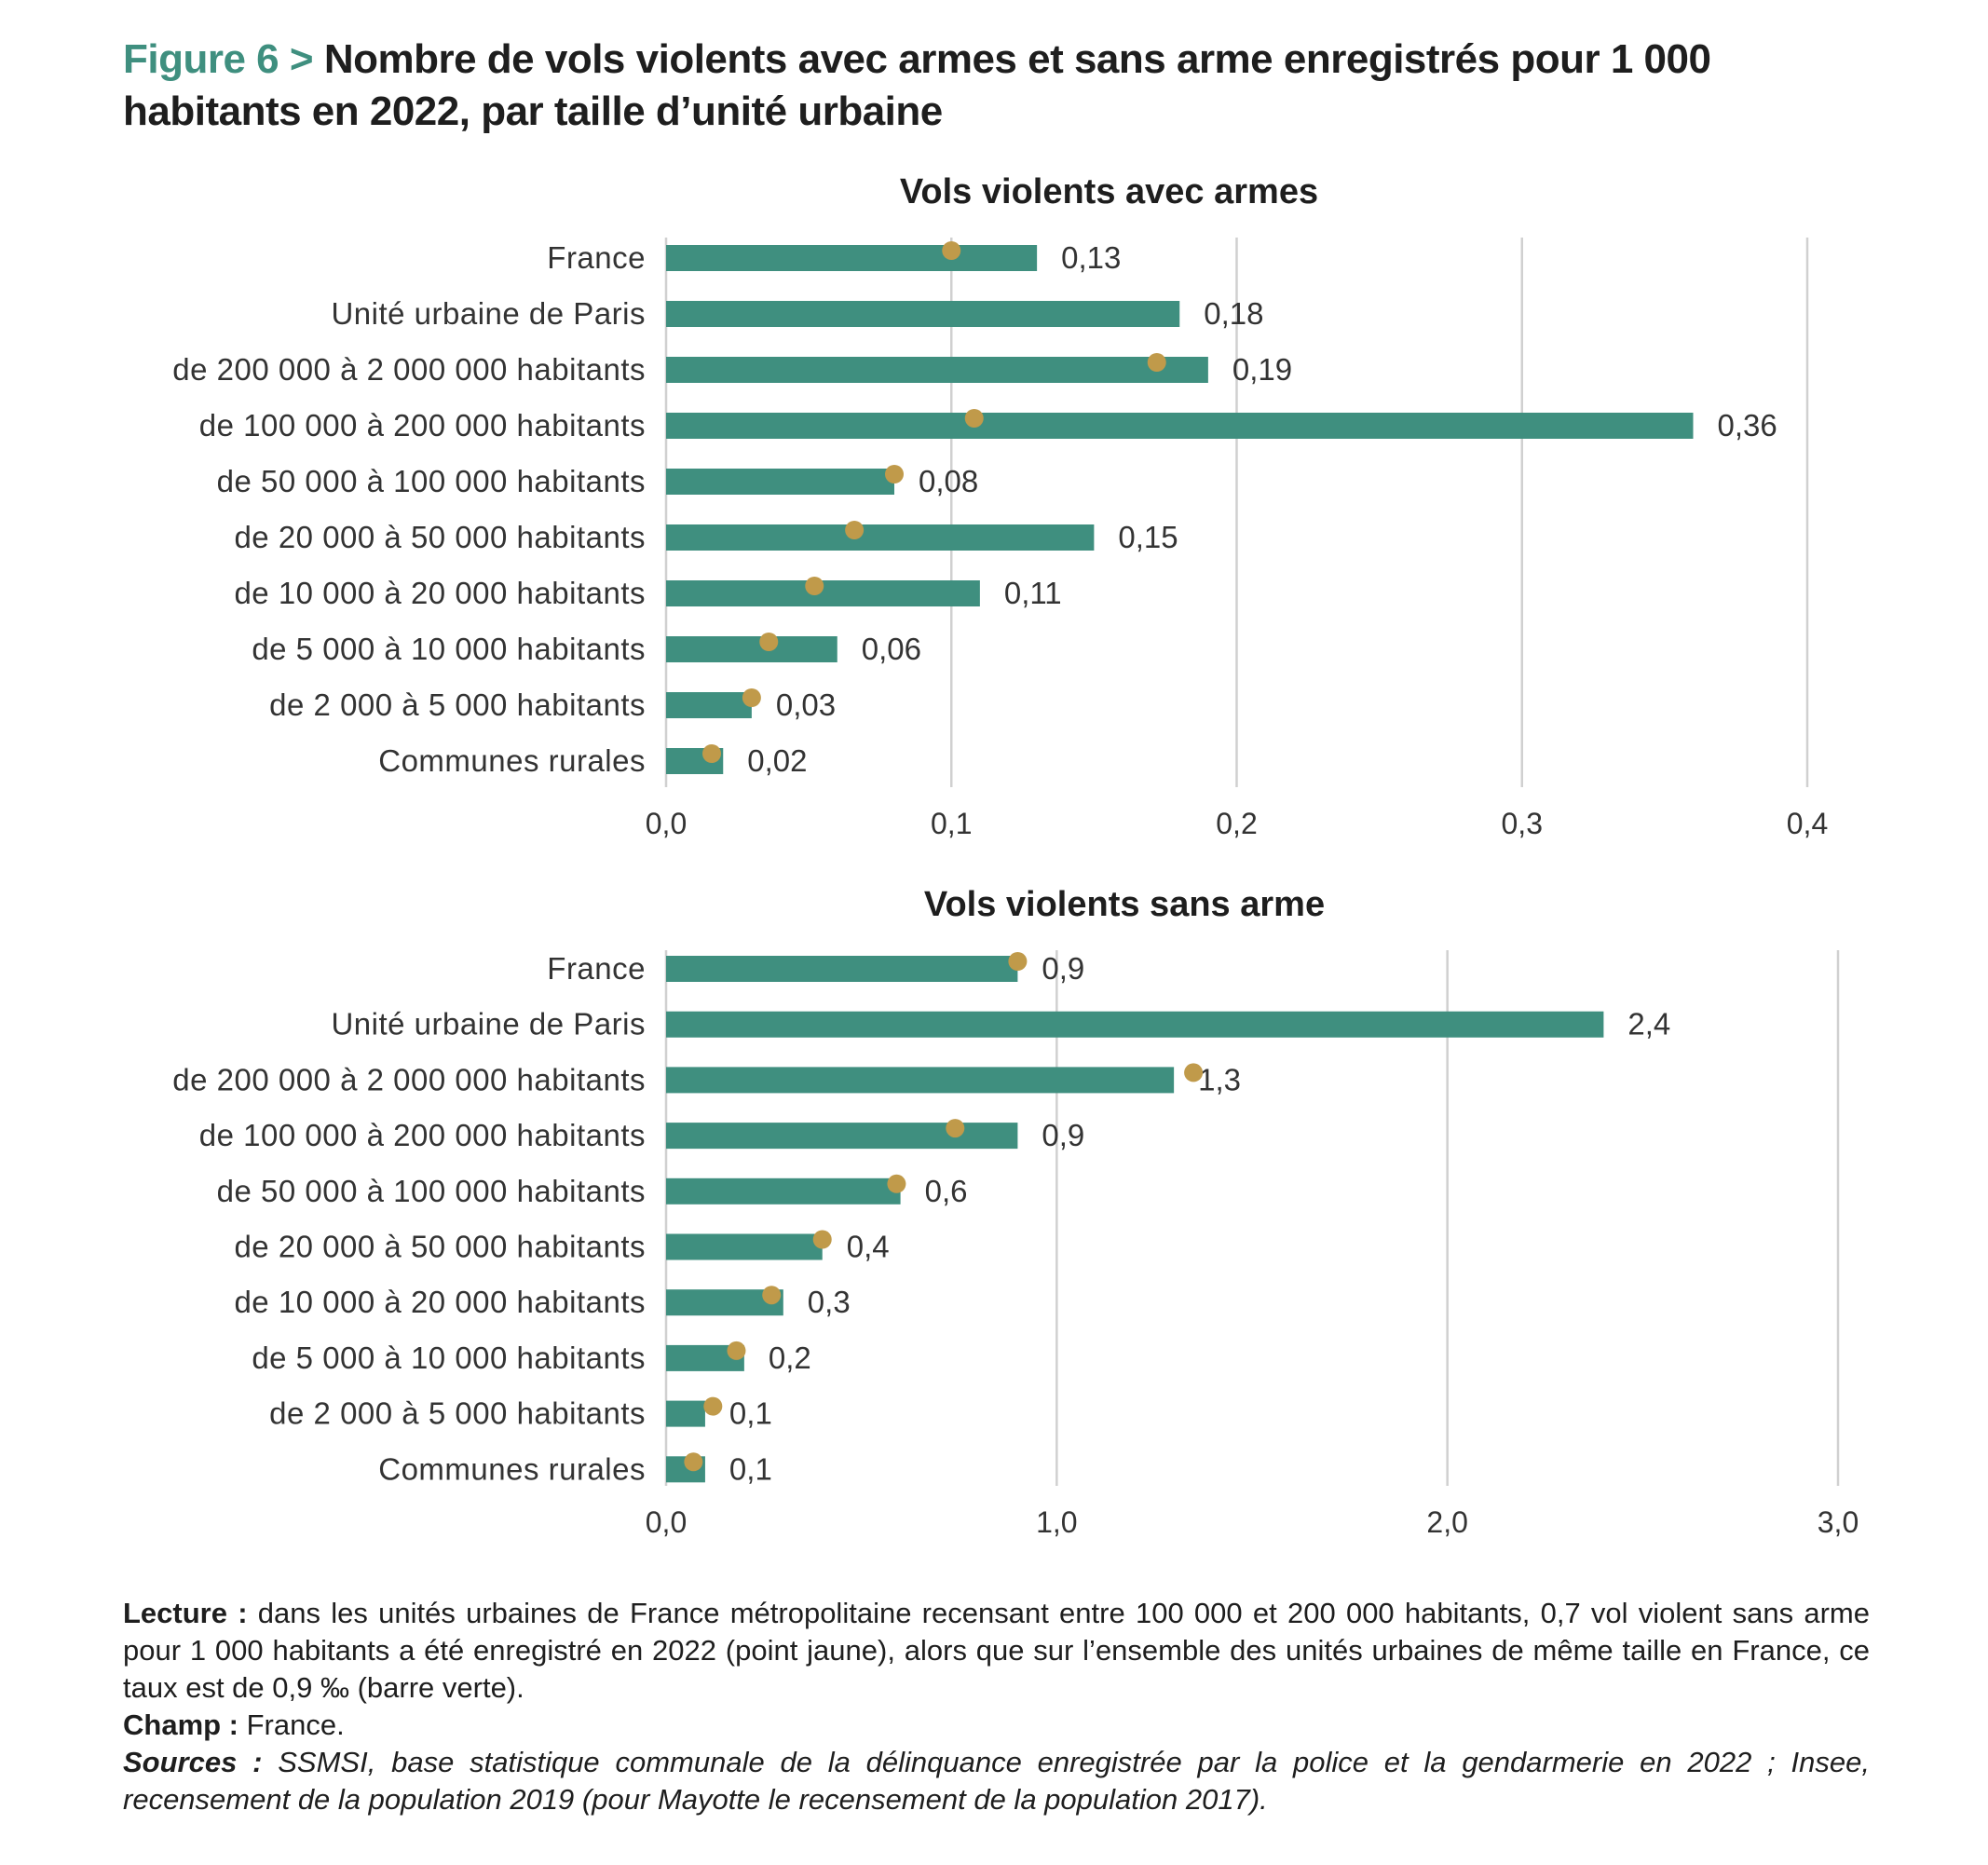  I want to click on value-label: 0,19, so click(1262, 369).